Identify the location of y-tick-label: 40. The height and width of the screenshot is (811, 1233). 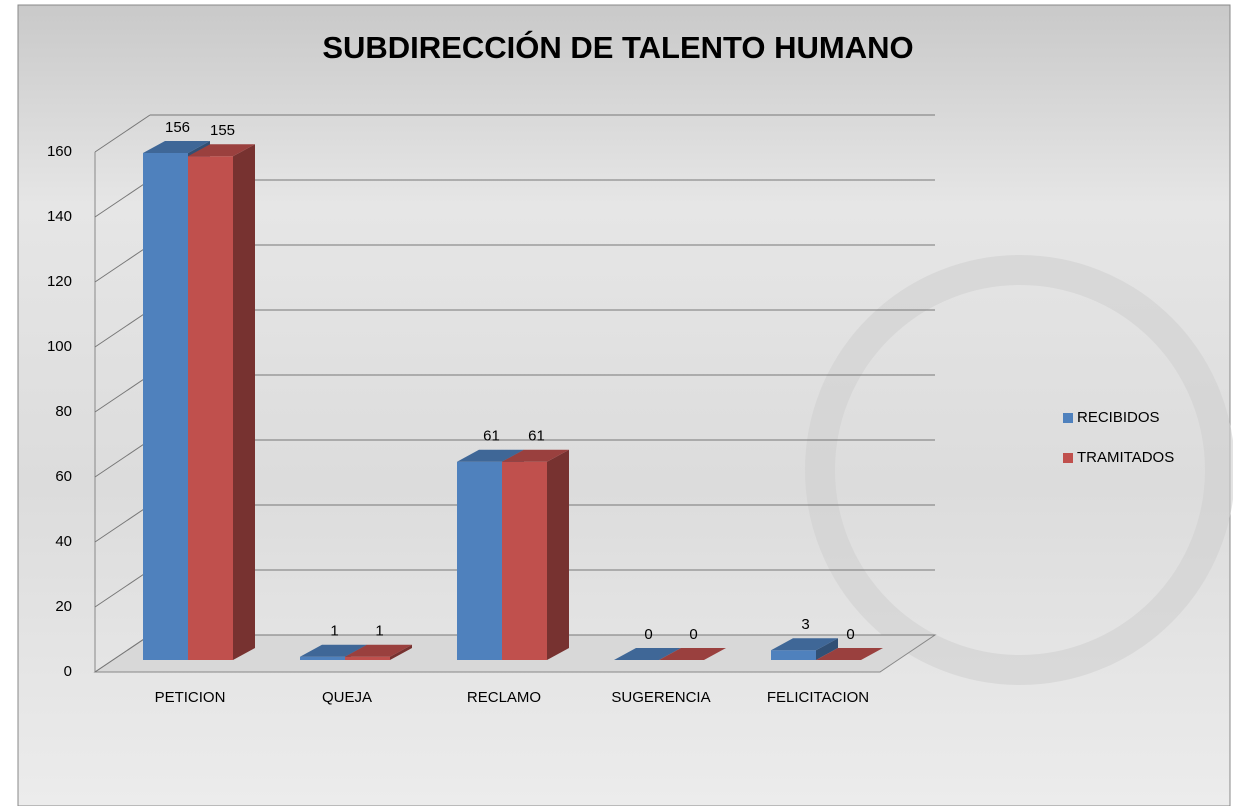
(63, 541).